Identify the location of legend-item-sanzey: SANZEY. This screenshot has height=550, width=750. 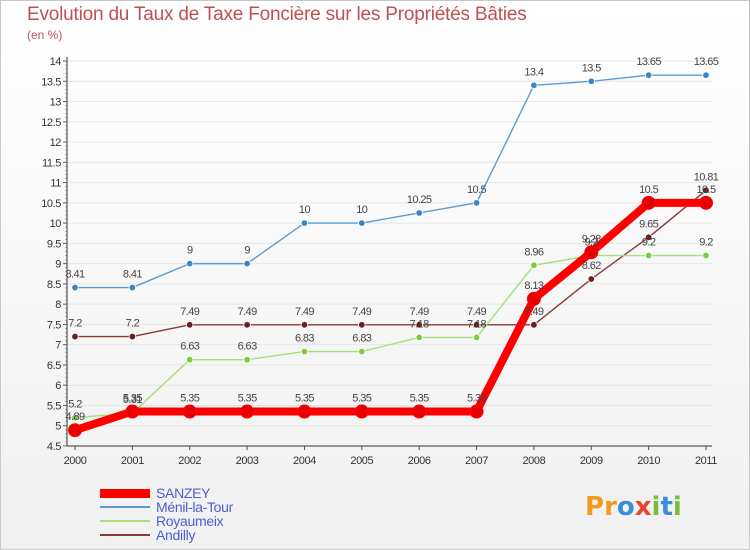
(166, 493).